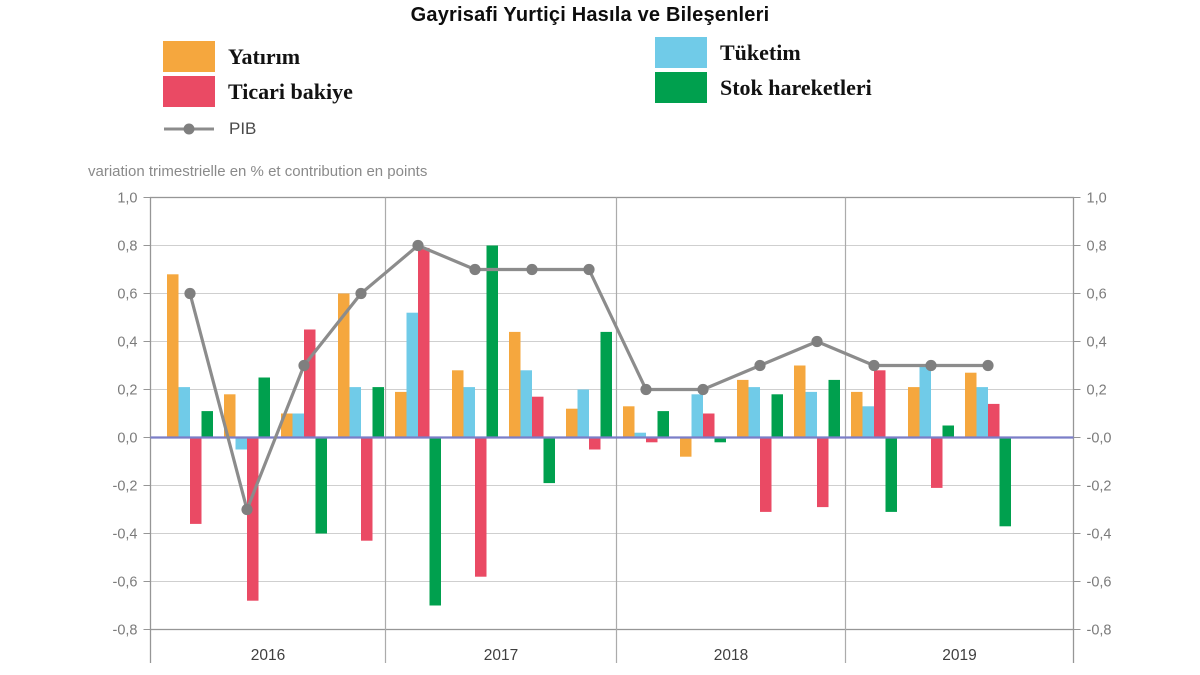  I want to click on legend-column-left: Yatırım Ticari bakiye PIB, so click(258, 91).